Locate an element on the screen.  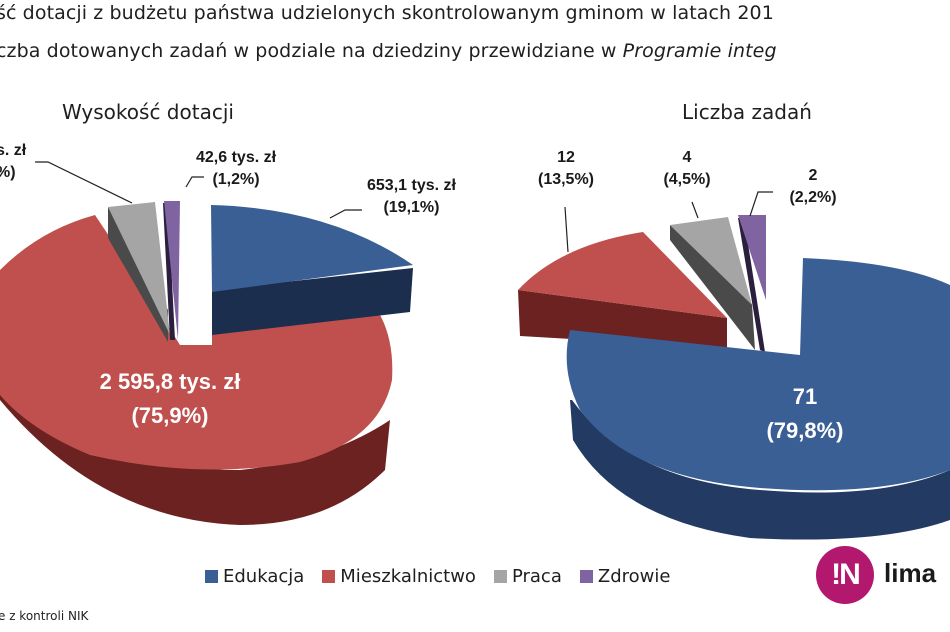
logo-mark: !N is located at coordinates (846, 574).